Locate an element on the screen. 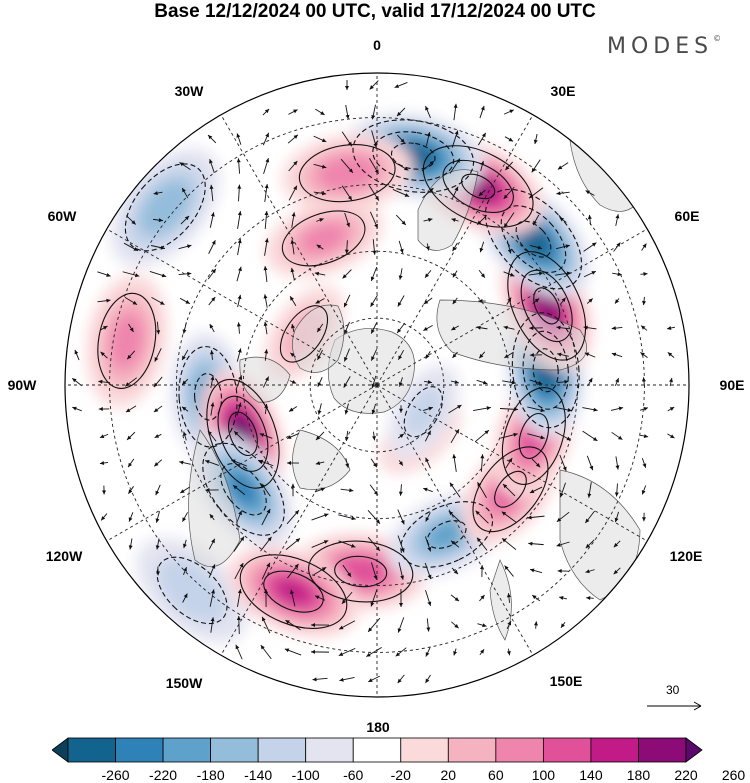 The image size is (750, 783). colorbar-tick: -220 is located at coordinates (163, 775).